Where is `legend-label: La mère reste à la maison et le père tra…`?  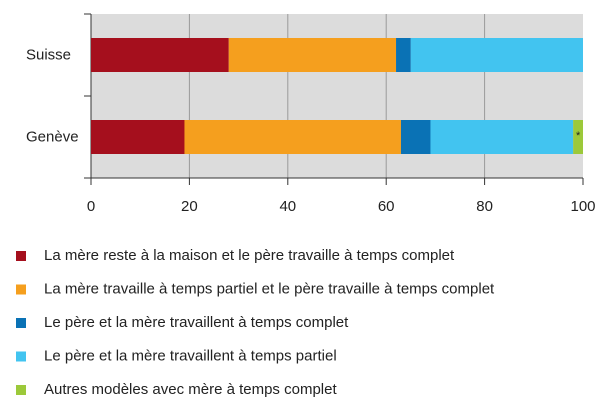 legend-label: La mère reste à la maison et le père tra… is located at coordinates (249, 255).